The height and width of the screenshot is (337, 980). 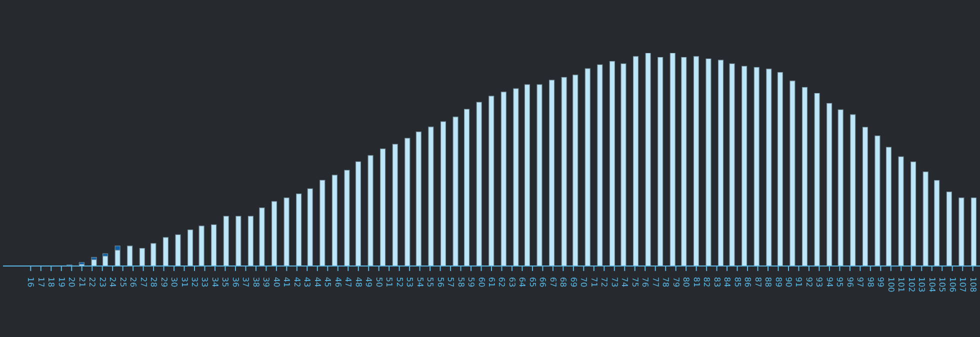 I want to click on x-tick-label: 64, so click(x=522, y=282).